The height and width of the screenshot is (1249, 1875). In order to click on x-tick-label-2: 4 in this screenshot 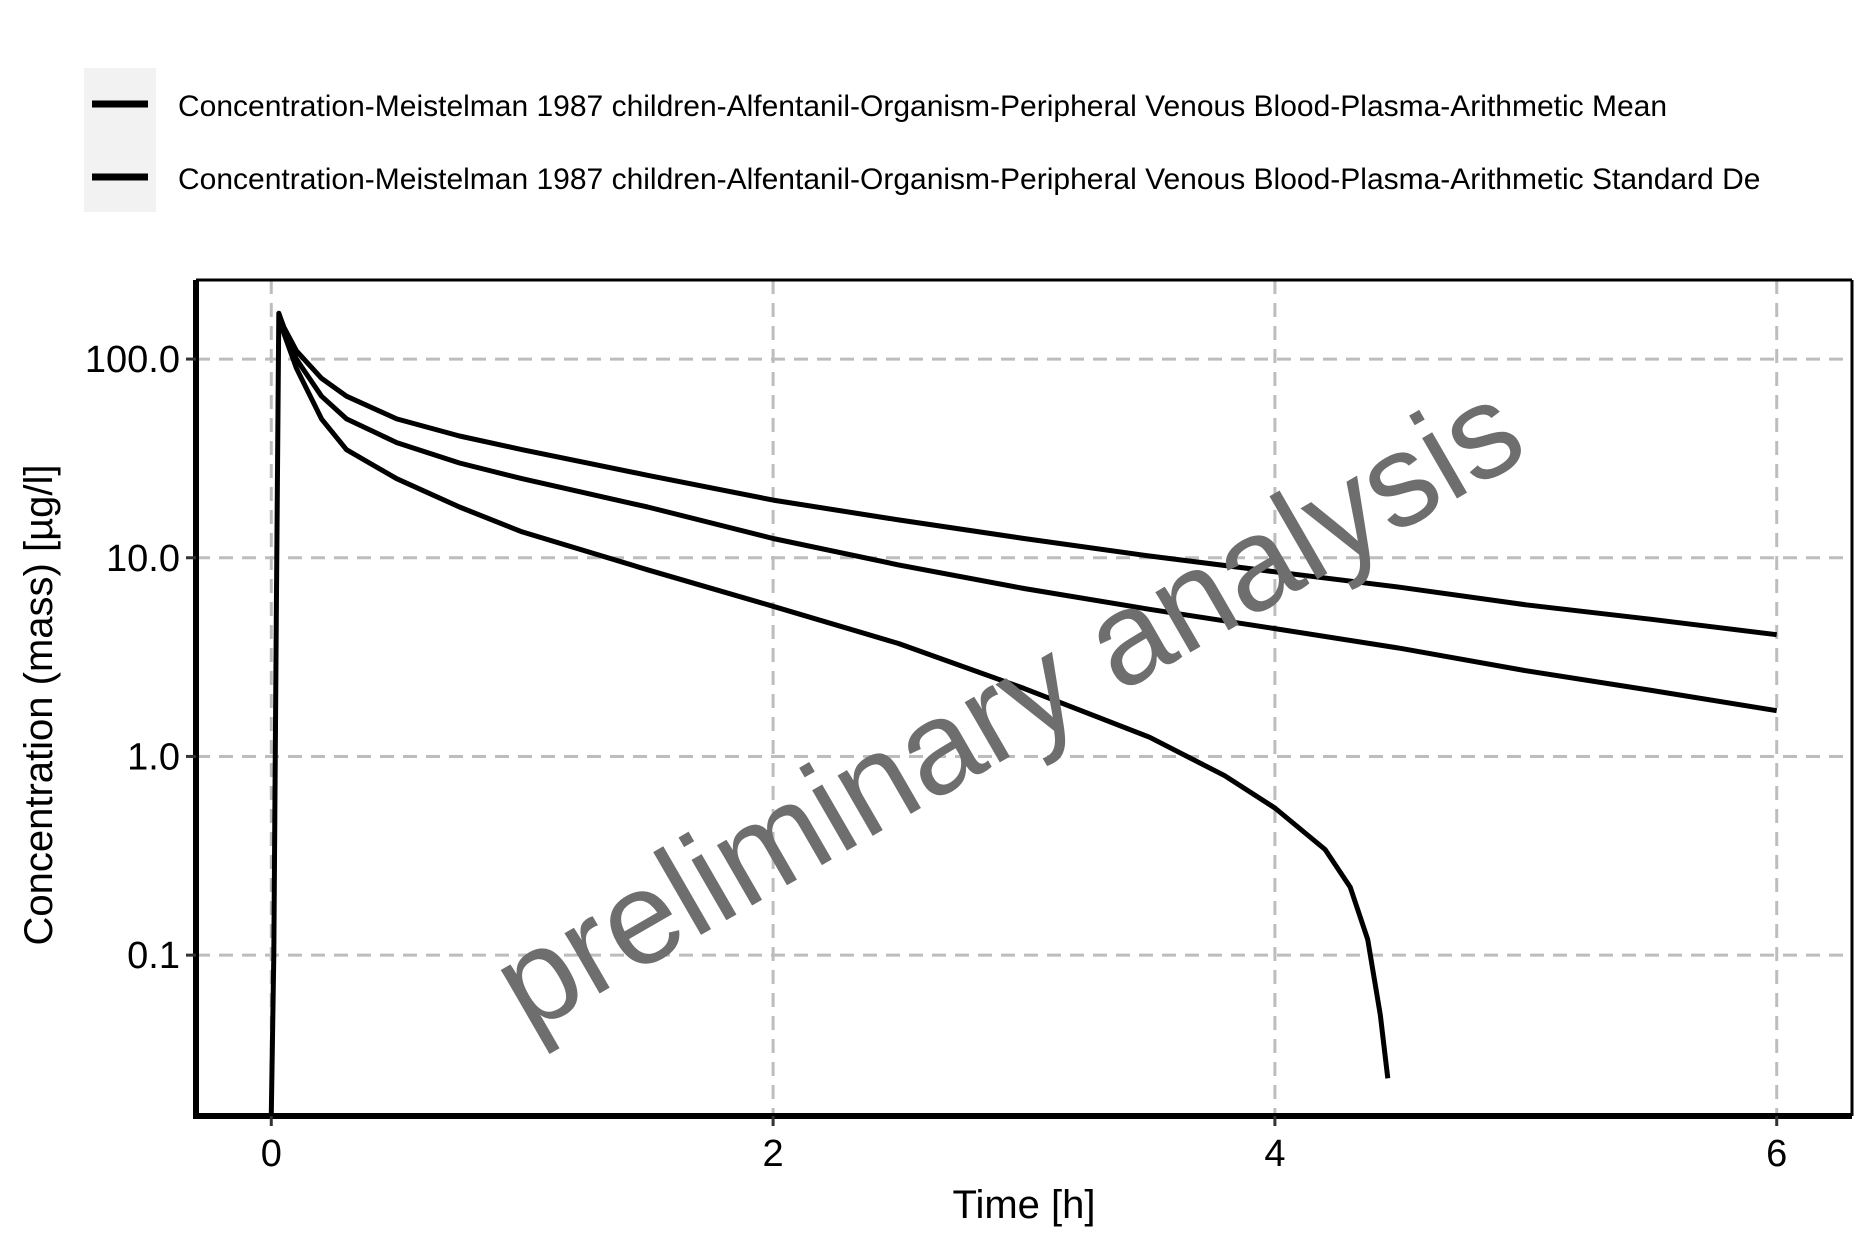, I will do `click(1274, 1154)`.